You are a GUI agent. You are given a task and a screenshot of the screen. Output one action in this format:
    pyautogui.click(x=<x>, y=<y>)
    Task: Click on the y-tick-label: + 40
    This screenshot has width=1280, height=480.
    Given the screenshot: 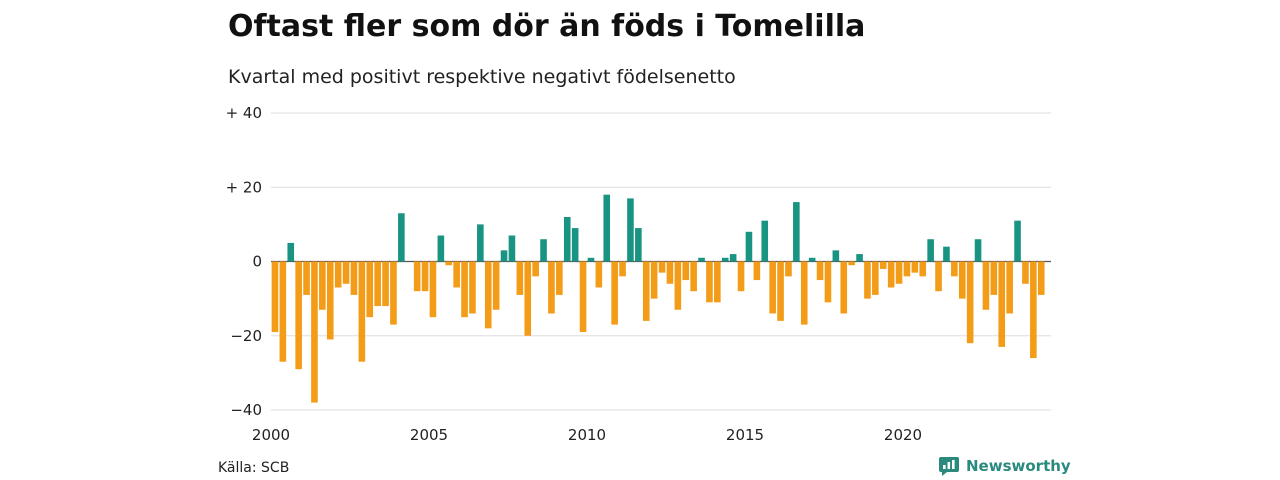 What is the action you would take?
    pyautogui.click(x=244, y=113)
    